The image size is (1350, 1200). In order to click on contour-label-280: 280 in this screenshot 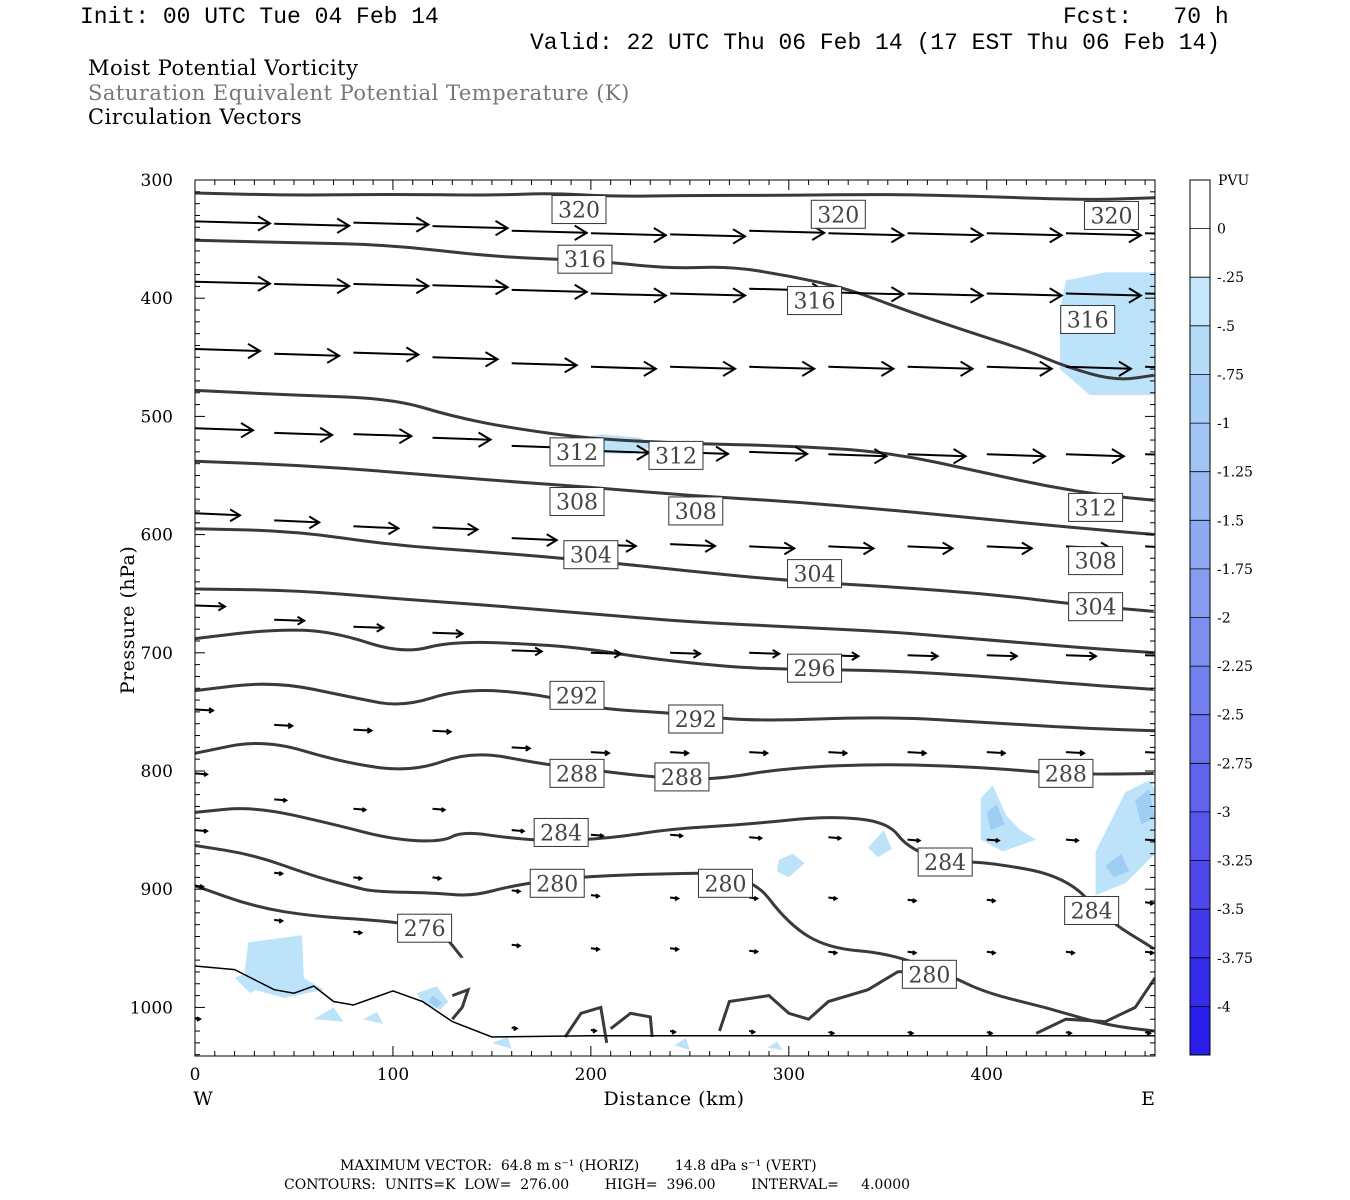, I will do `click(929, 974)`.